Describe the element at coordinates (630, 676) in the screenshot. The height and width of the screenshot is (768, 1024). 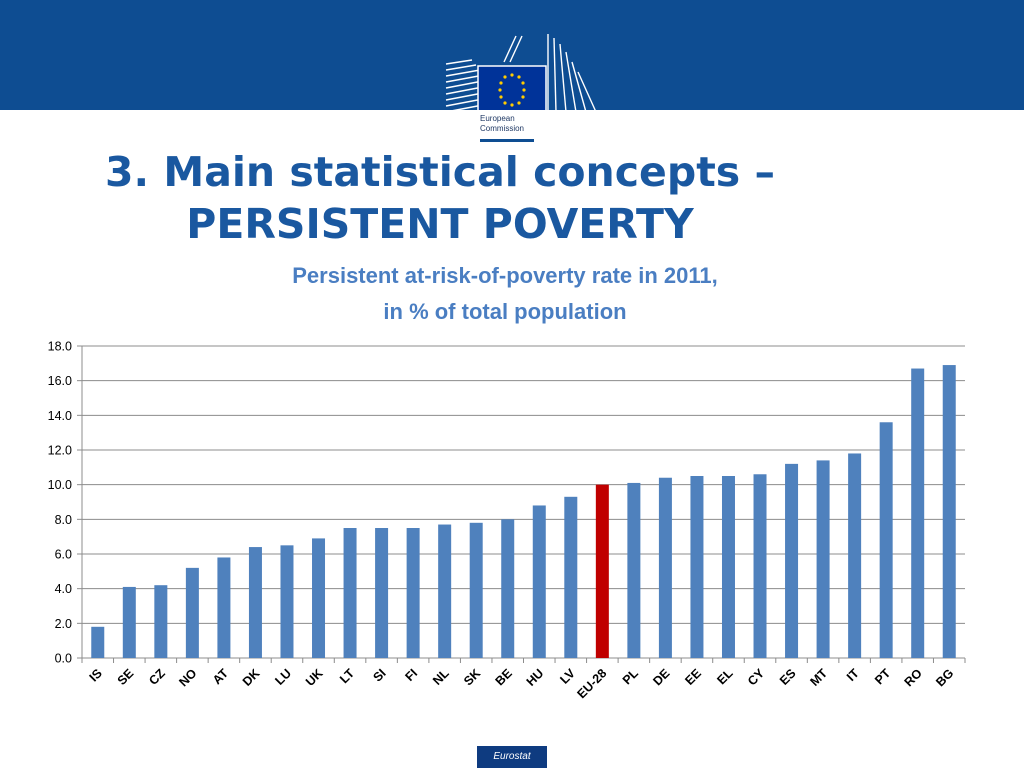
I see `x-tick-label: PL` at that location.